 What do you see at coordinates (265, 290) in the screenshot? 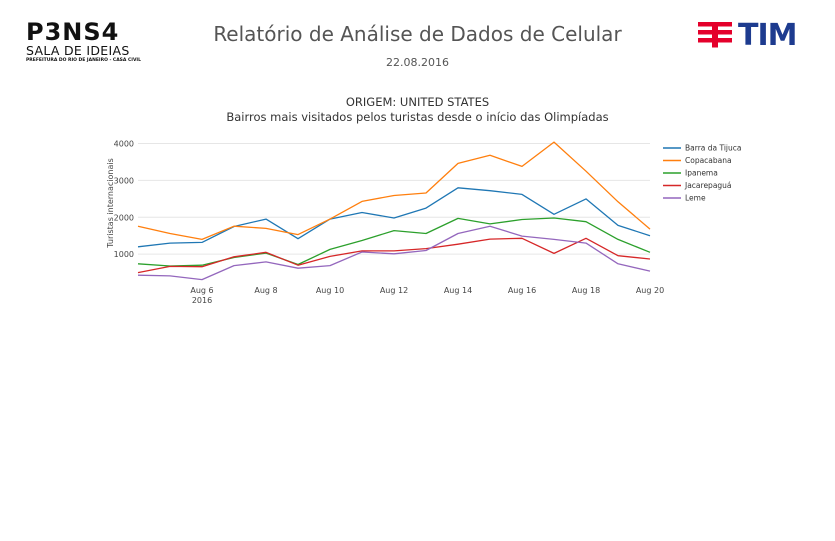
I see `x-tick-label: Aug 8` at bounding box center [265, 290].